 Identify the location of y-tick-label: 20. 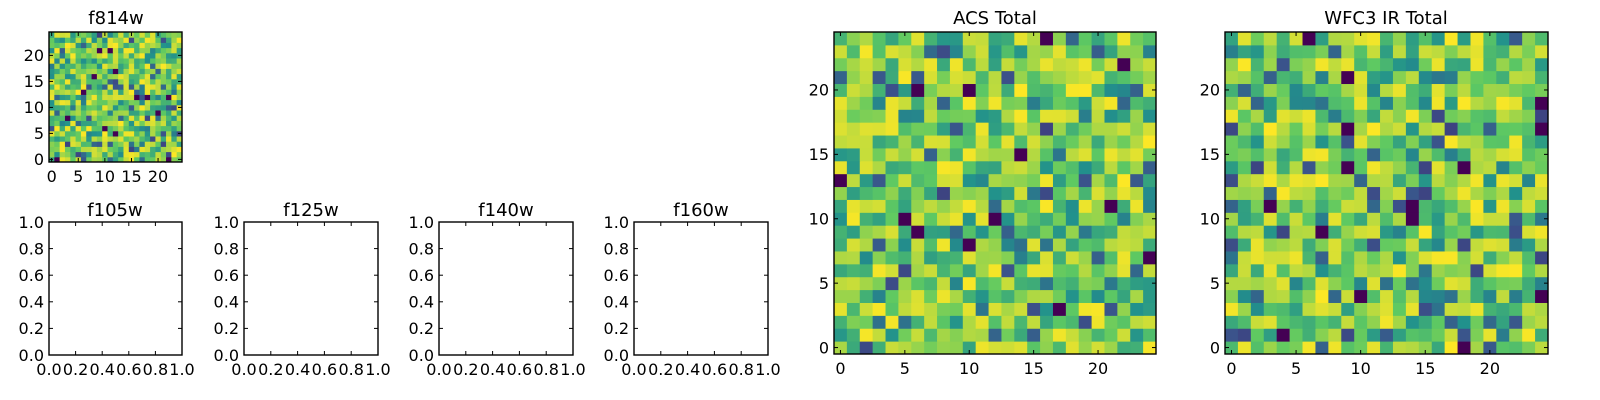
(34, 55).